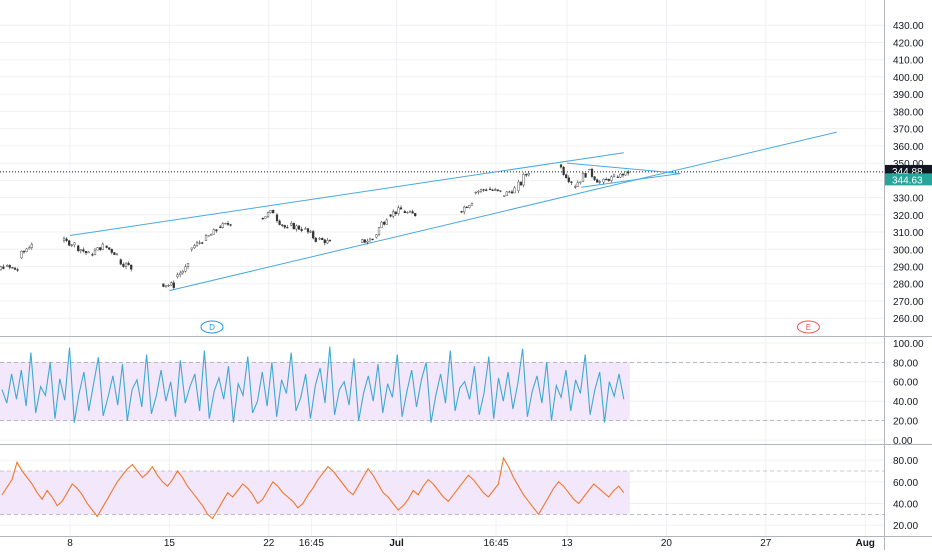 The height and width of the screenshot is (555, 932). I want to click on price-label-text: 344.63, so click(907, 180).